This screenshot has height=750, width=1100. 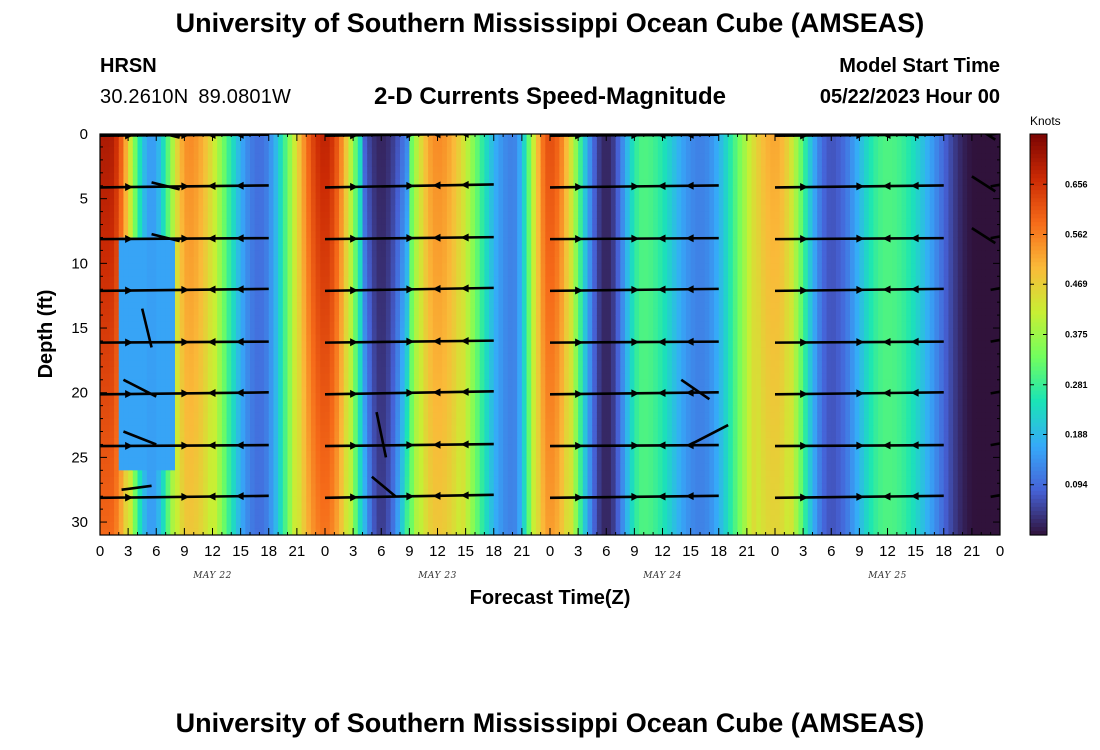 What do you see at coordinates (128, 66) in the screenshot?
I see `station-id: HRSN` at bounding box center [128, 66].